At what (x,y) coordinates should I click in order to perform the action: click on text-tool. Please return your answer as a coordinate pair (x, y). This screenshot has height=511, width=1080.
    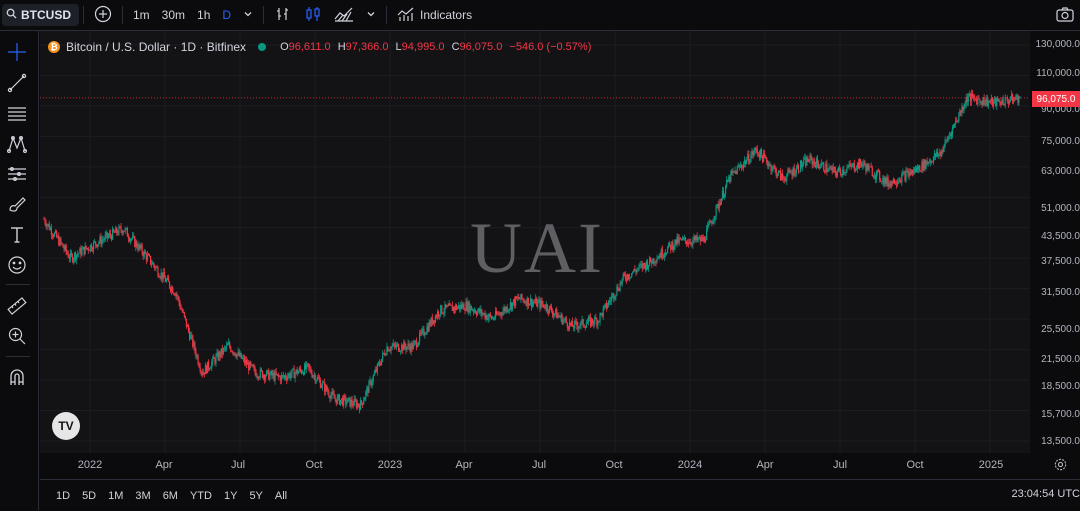
    Looking at the image, I should click on (17, 236).